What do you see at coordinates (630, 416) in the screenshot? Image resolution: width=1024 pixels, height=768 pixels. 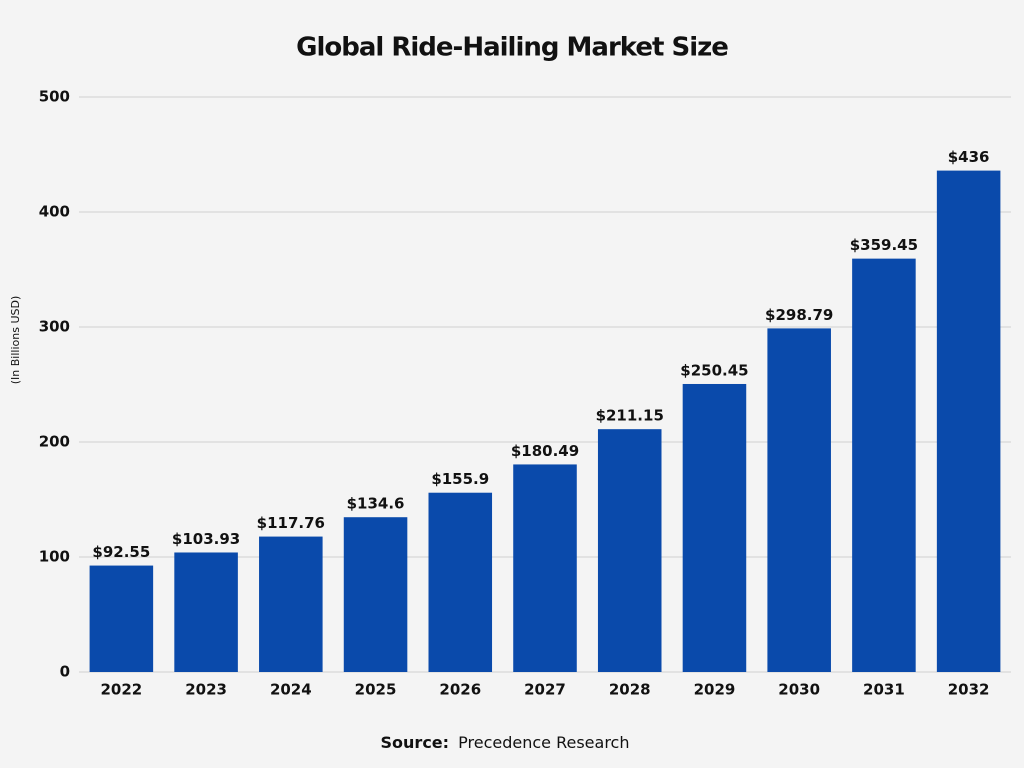 I see `value-label: $211.15` at bounding box center [630, 416].